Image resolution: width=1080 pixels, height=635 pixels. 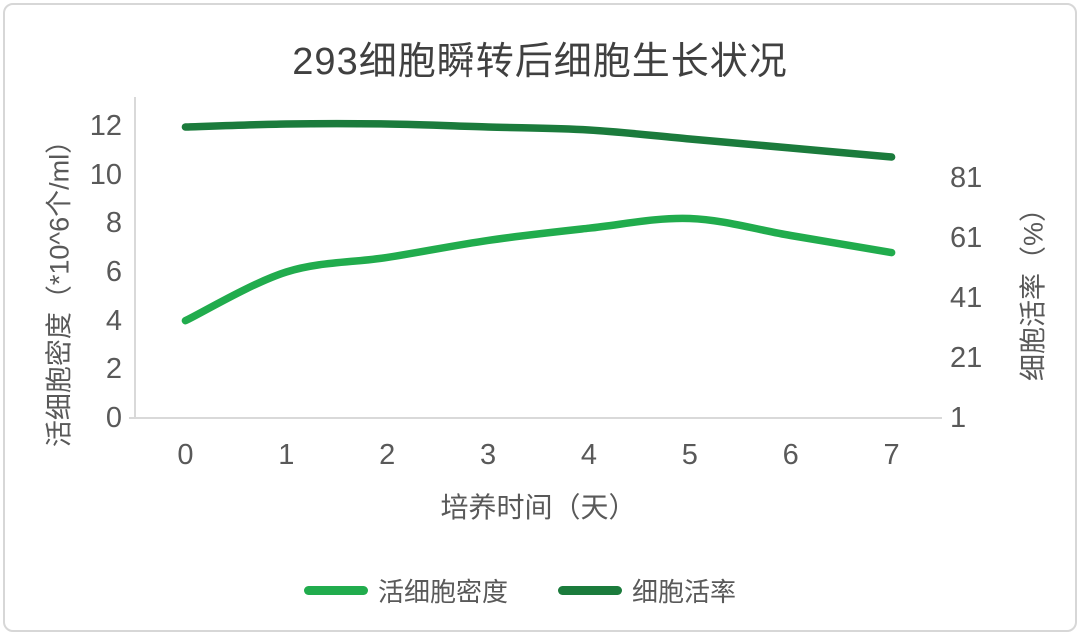 I want to click on x-tick-label: 6, so click(x=790, y=455).